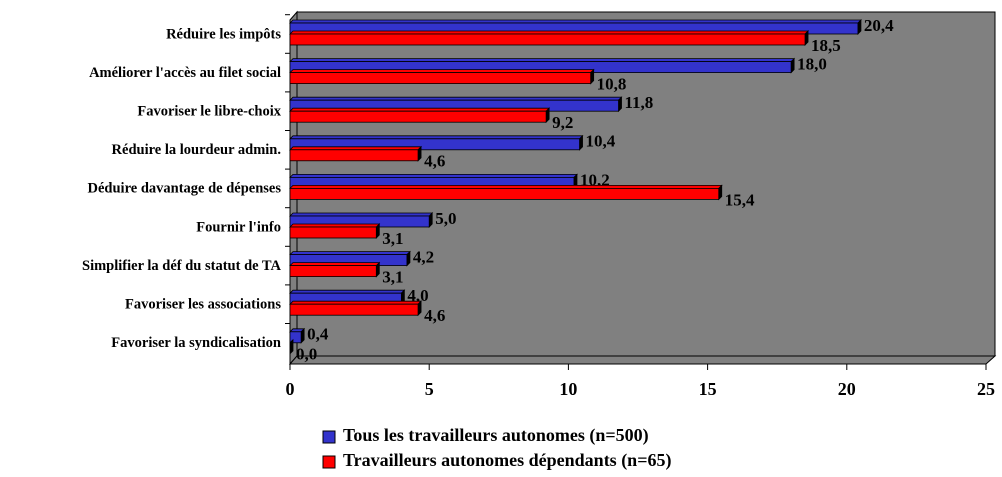  Describe the element at coordinates (595, 179) in the screenshot. I see `value-label: 10,2` at that location.